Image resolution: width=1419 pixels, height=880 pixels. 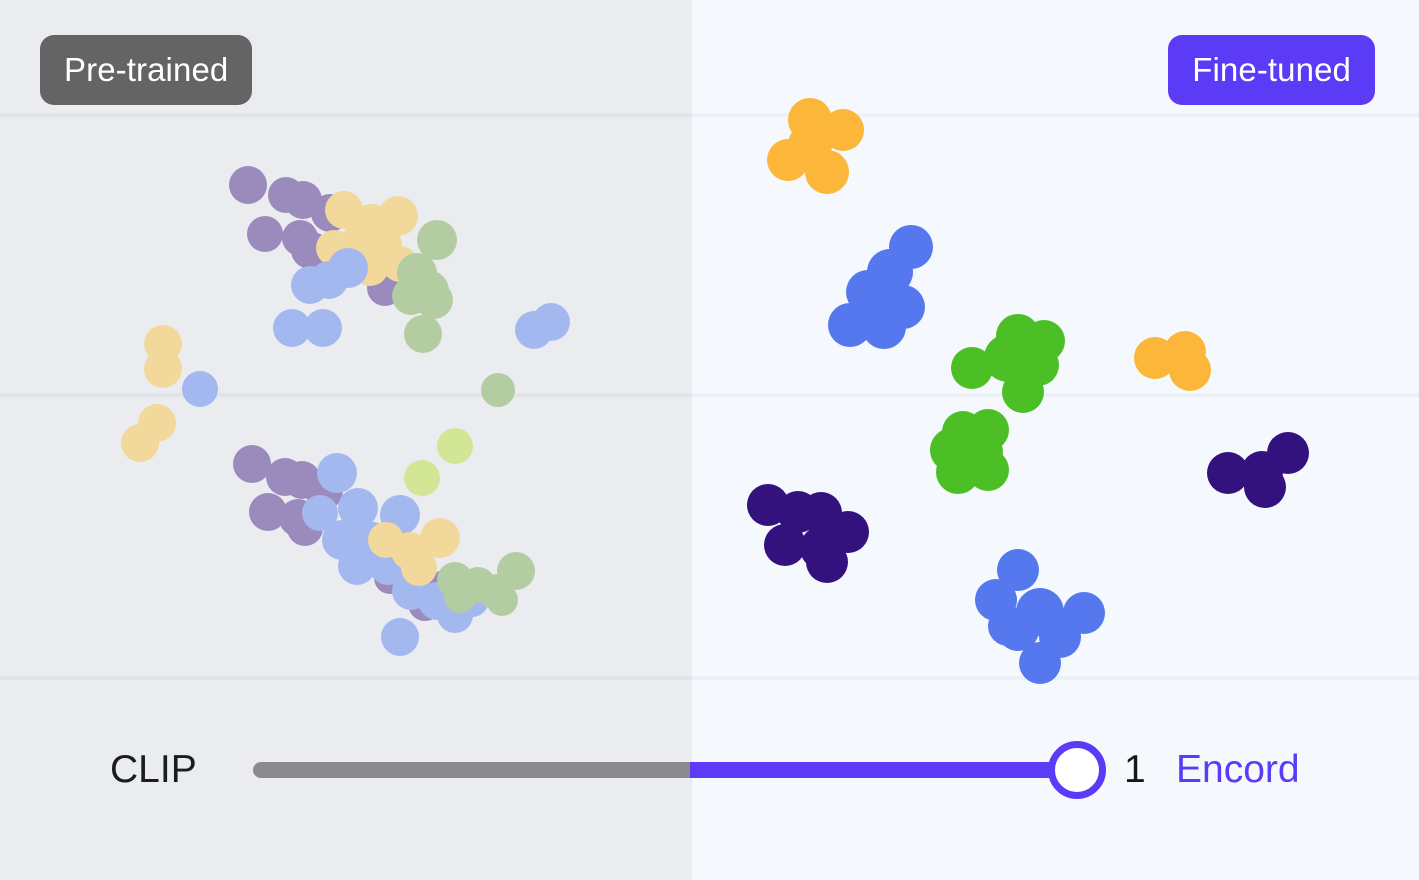 I want to click on badge-finetuned: Fine-tuned, so click(x=1271, y=70).